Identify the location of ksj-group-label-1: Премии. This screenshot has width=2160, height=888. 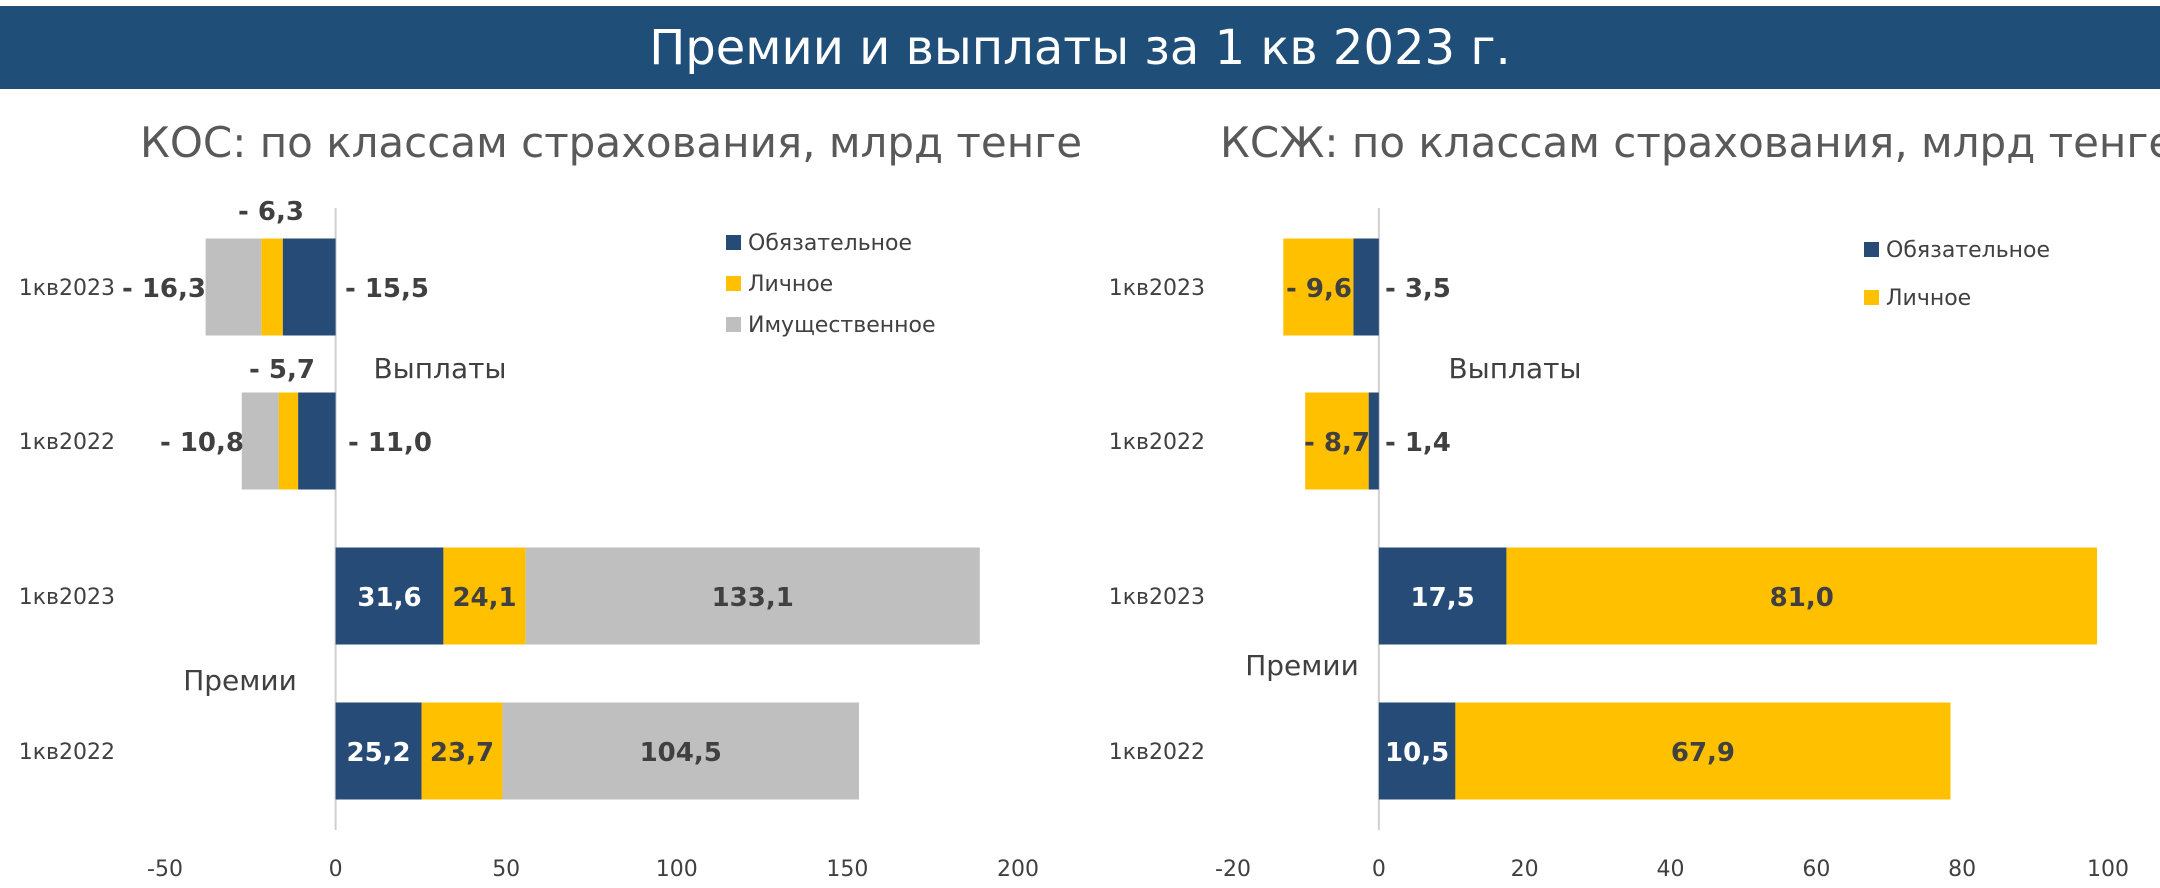
(1302, 665).